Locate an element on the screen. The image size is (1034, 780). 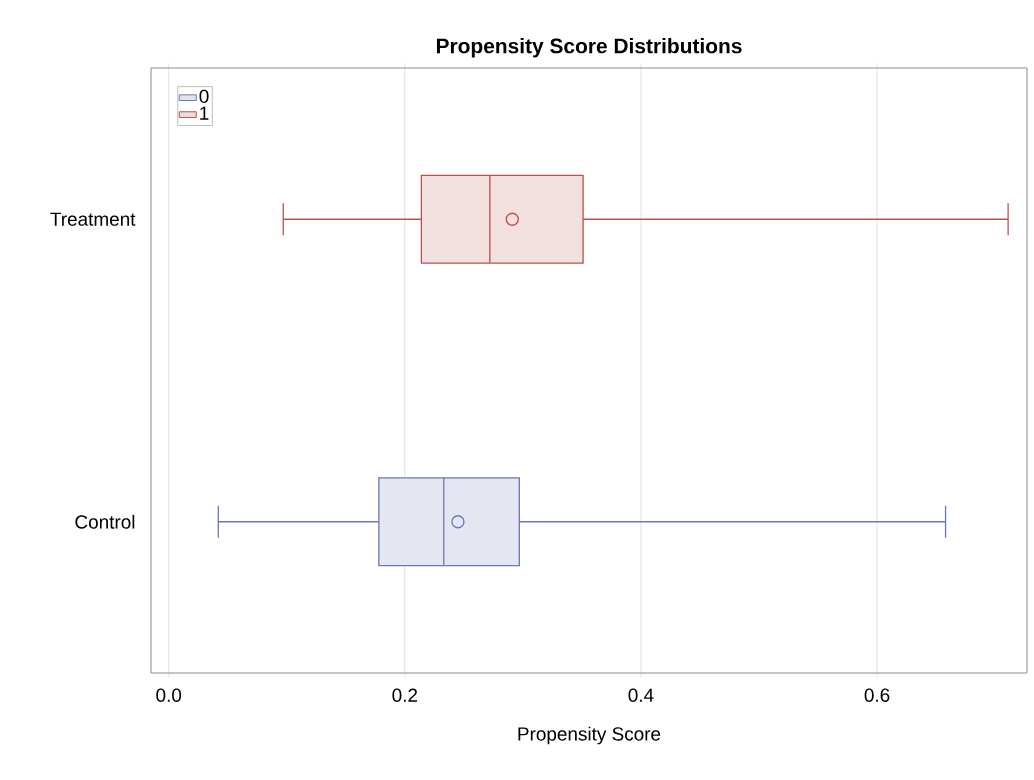
x-tick-label: 0.0 is located at coordinates (169, 695).